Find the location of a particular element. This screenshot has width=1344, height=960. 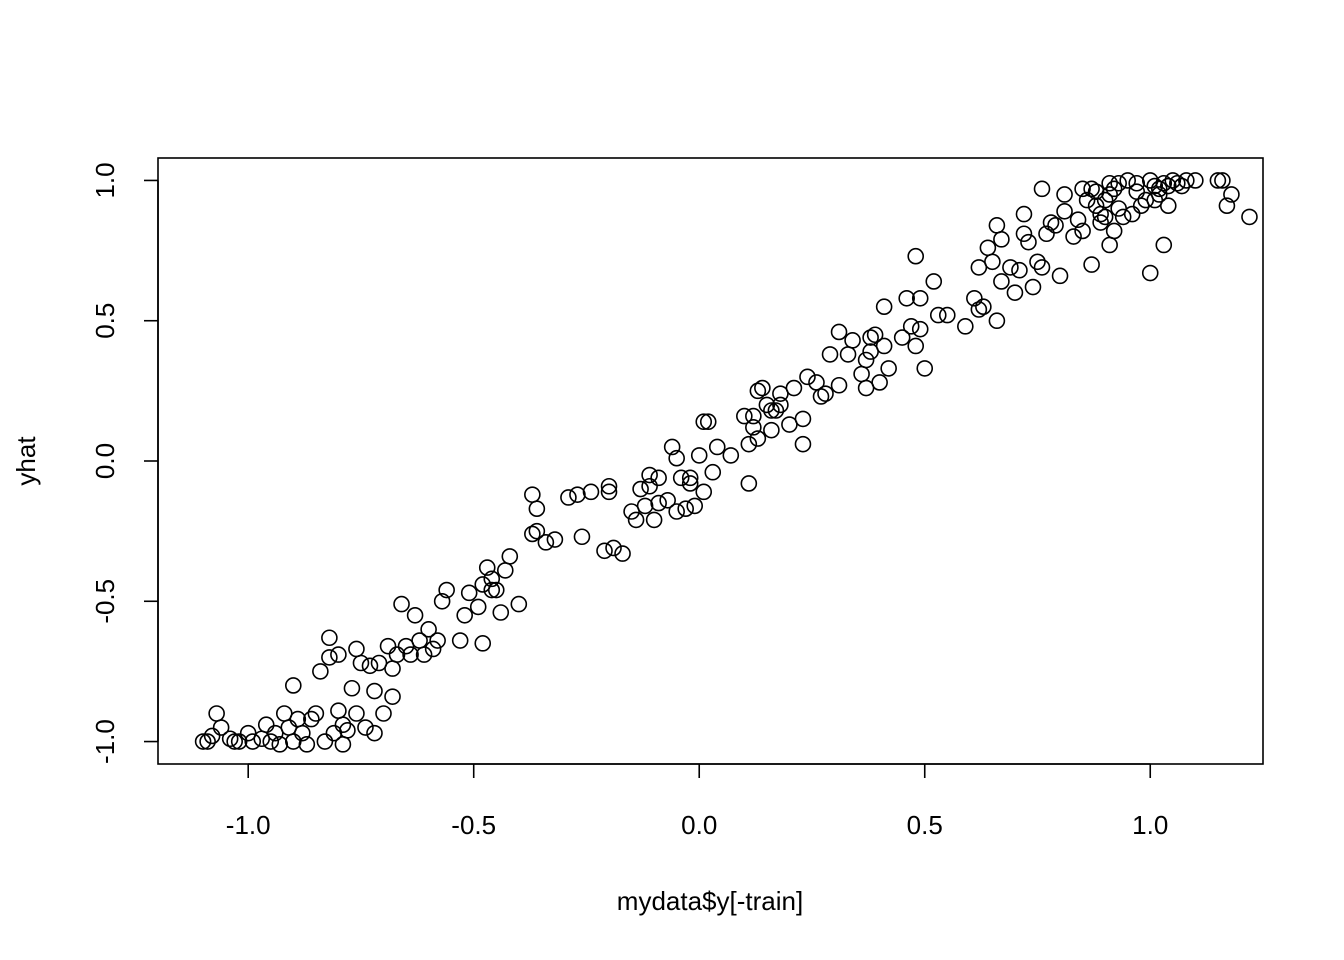

y-tick-label: 0.0 is located at coordinates (105, 461).